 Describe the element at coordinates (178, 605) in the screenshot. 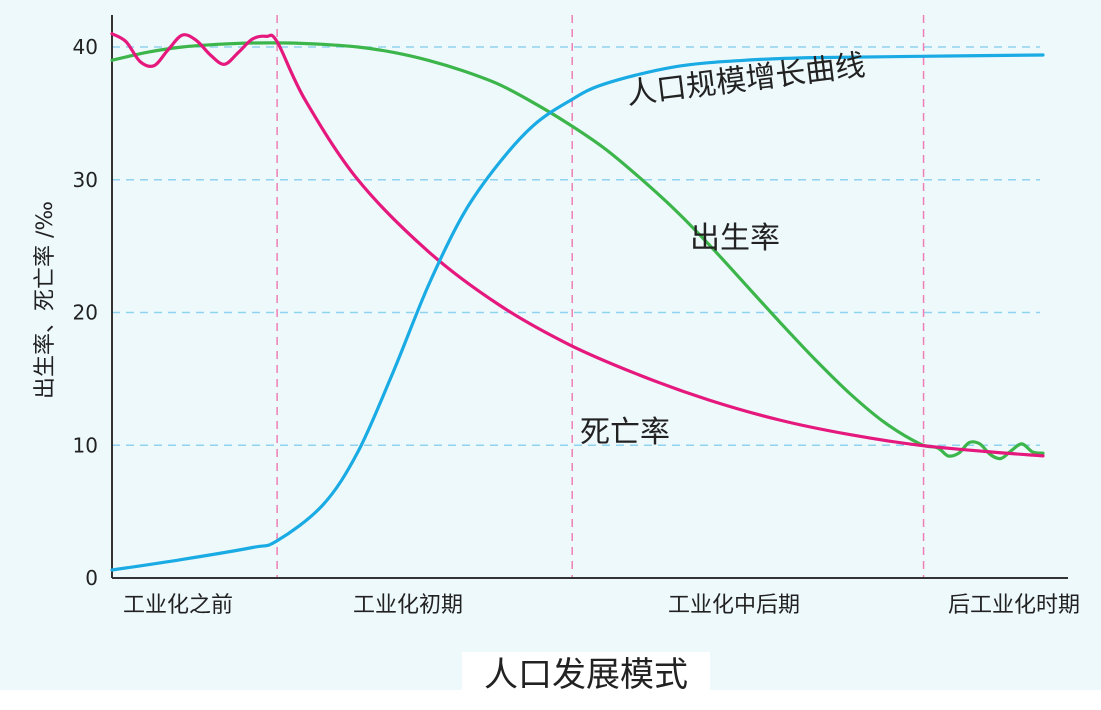

I see `category-label-0: 工业化之前` at that location.